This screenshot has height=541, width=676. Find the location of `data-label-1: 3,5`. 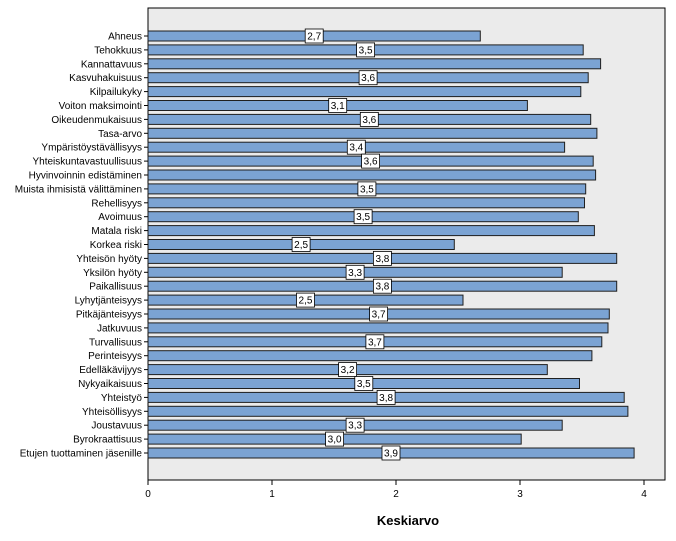

data-label-1: 3,5 is located at coordinates (366, 50).